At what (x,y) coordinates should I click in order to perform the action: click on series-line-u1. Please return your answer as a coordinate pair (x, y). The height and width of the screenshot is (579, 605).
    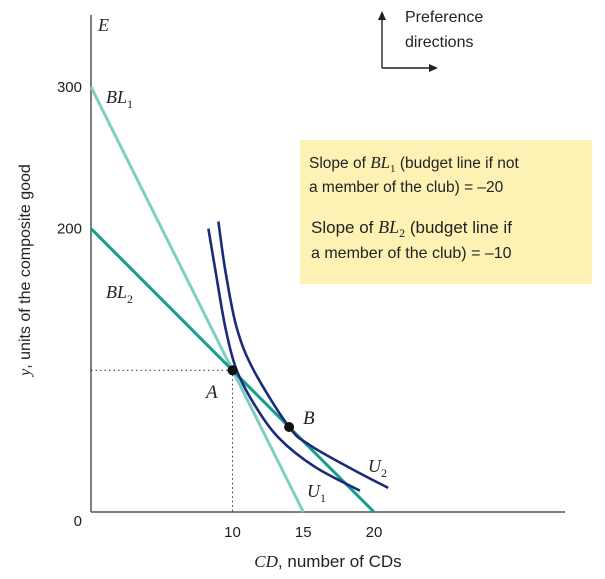
    Looking at the image, I should click on (284, 360).